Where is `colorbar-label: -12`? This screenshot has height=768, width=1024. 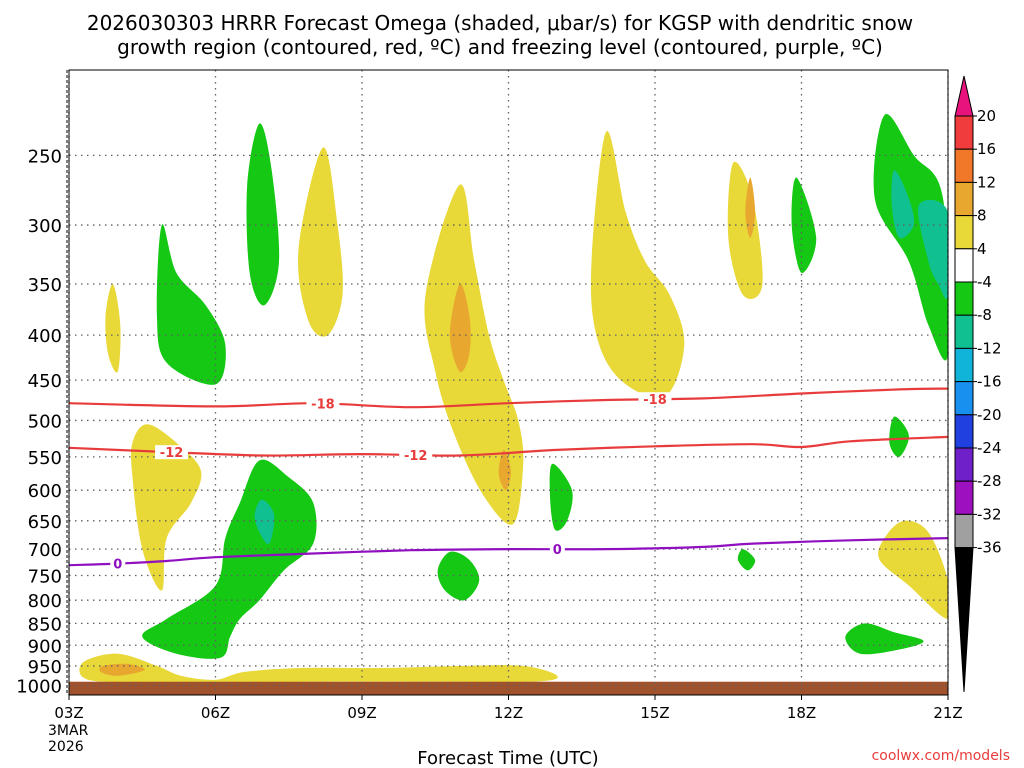
colorbar-label: -12 is located at coordinates (989, 348).